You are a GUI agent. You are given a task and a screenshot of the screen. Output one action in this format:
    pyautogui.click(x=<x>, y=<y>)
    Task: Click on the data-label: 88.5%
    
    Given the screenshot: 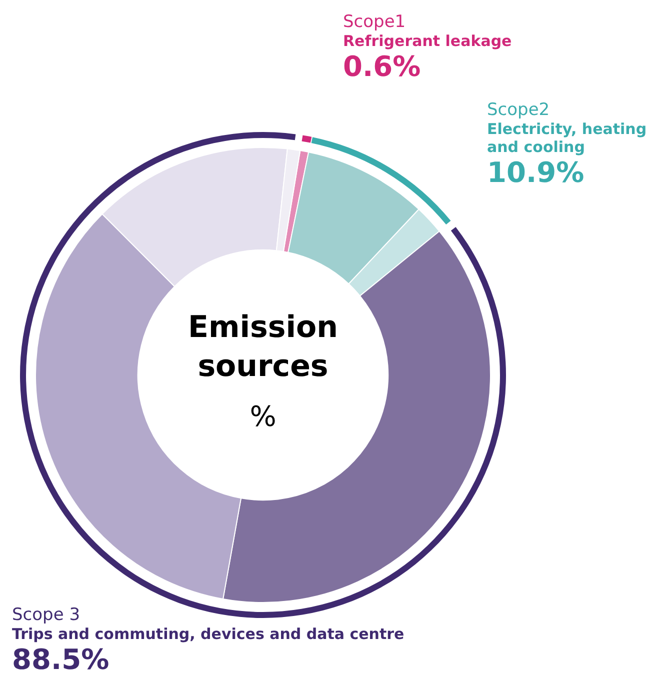 What is the action you would take?
    pyautogui.click(x=61, y=660)
    